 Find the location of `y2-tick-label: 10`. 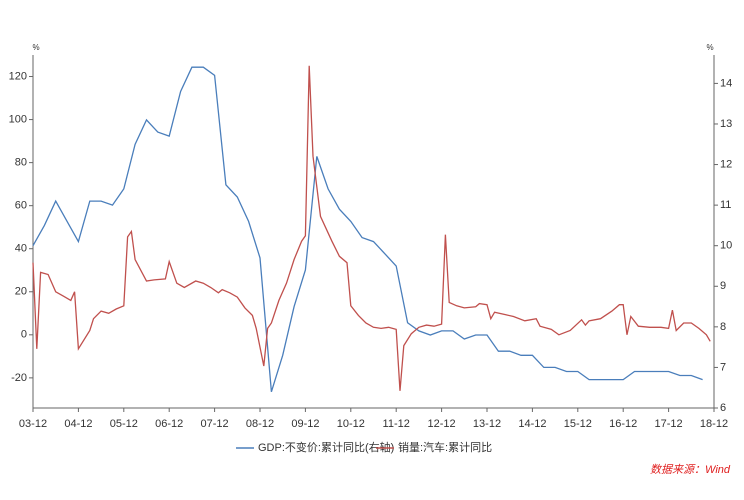

y2-tick-label: 10 is located at coordinates (726, 246).